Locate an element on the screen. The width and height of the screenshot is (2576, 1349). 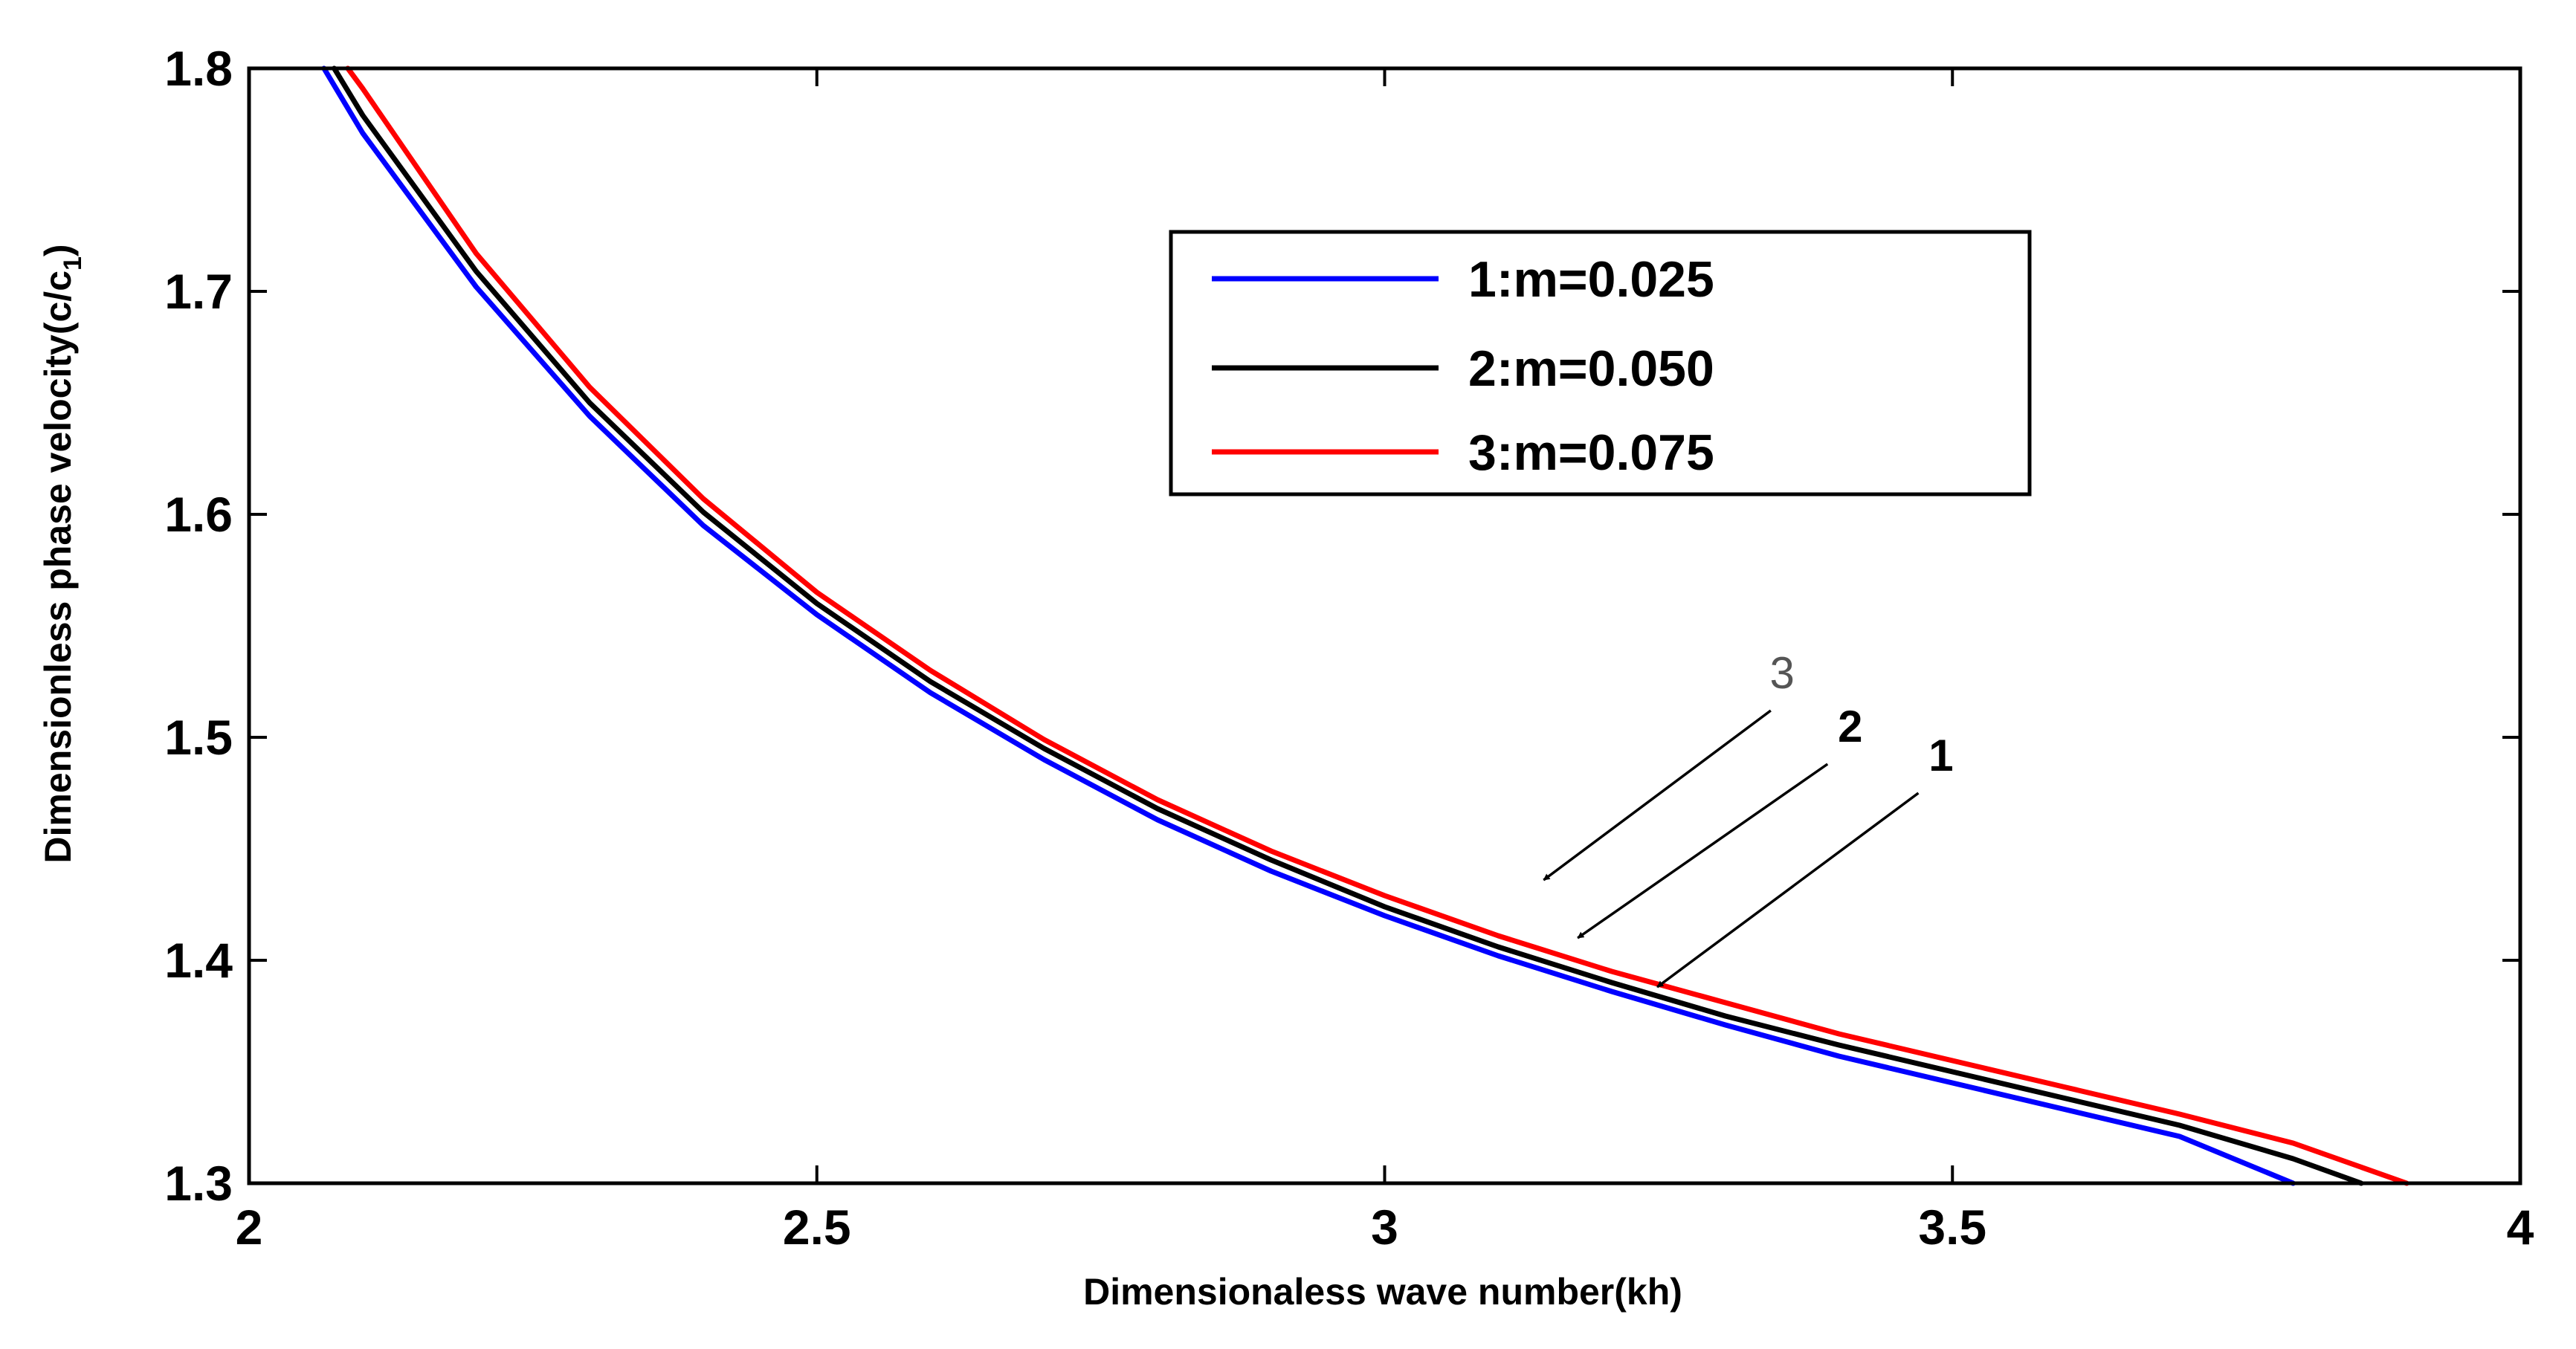
annotation-label-3: 3 is located at coordinates (1781, 673).